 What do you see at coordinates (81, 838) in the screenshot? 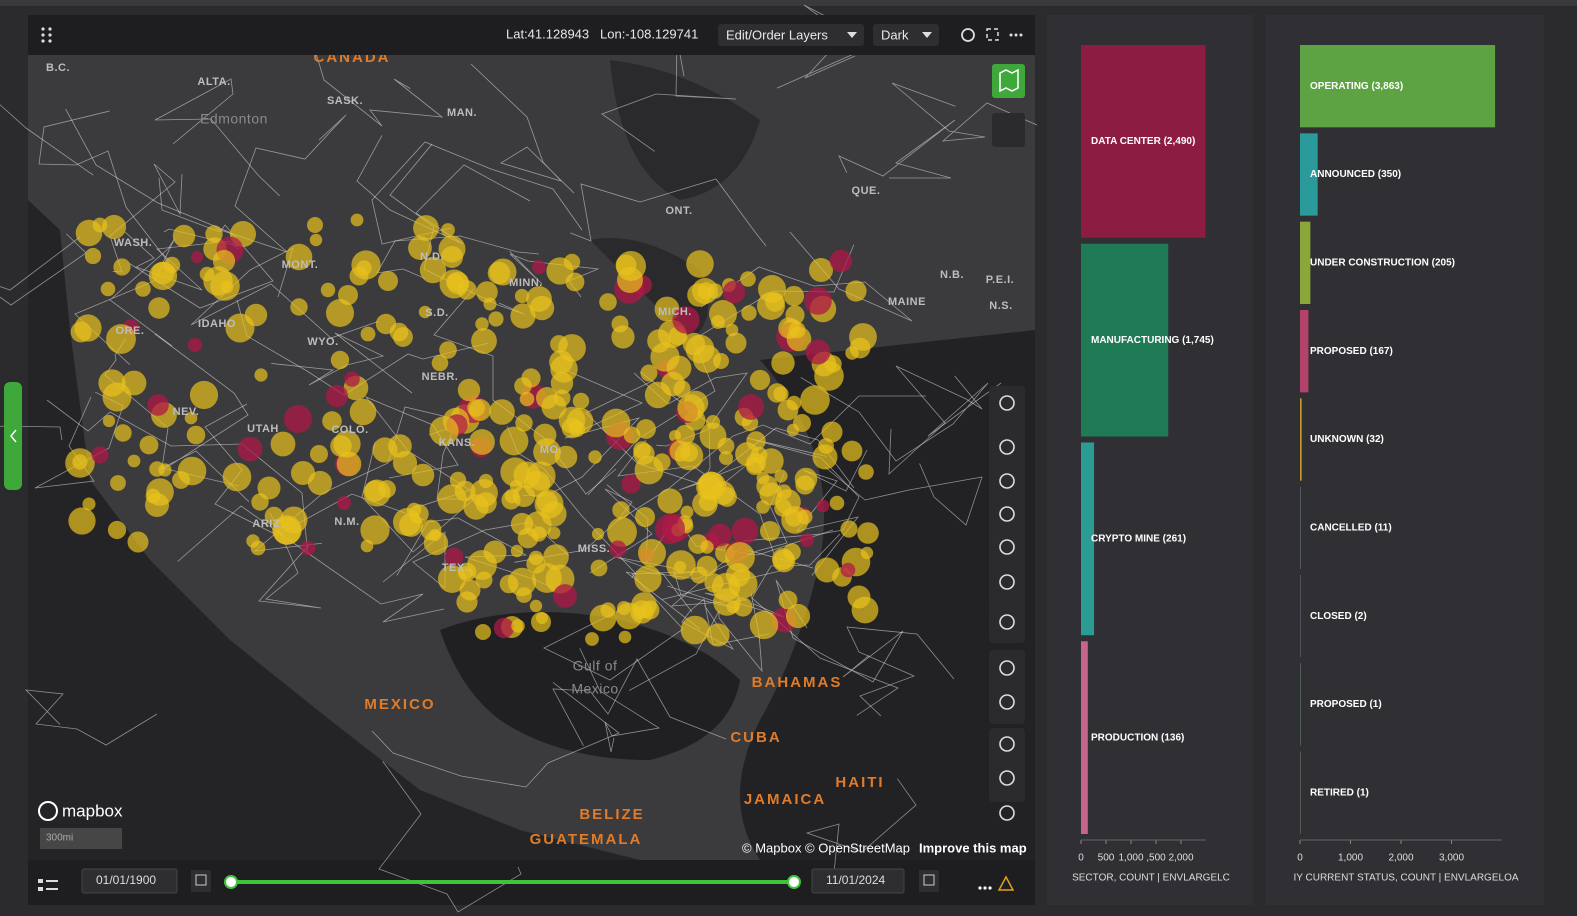
I see `scale-bar` at bounding box center [81, 838].